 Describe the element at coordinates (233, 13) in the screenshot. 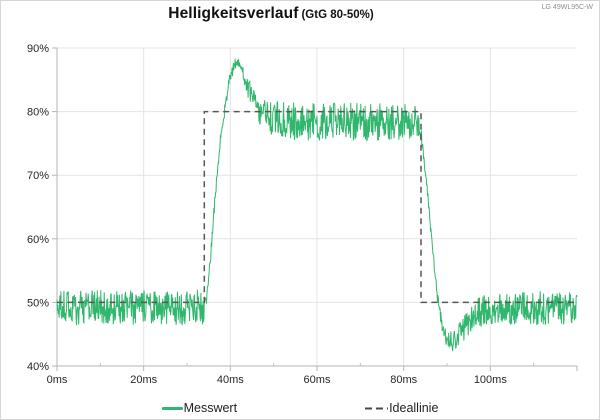

I see `chart-title: Helligkeitsverlauf` at that location.